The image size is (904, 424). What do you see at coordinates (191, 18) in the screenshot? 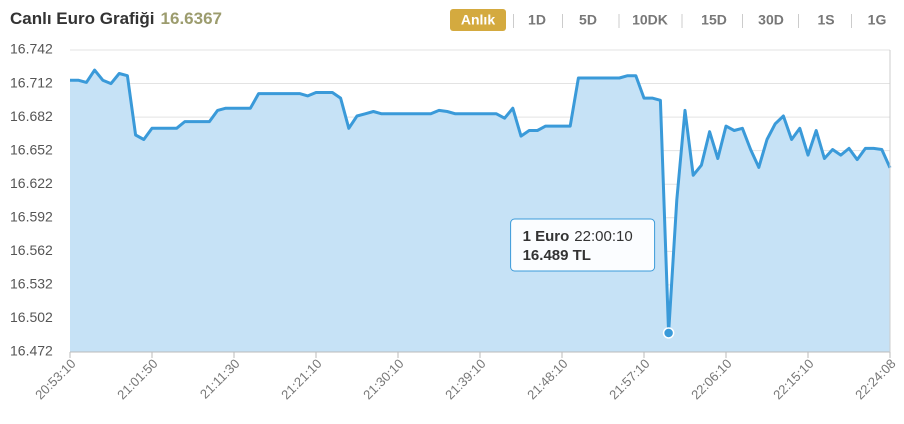
I see `current-price: 16.6367` at bounding box center [191, 18].